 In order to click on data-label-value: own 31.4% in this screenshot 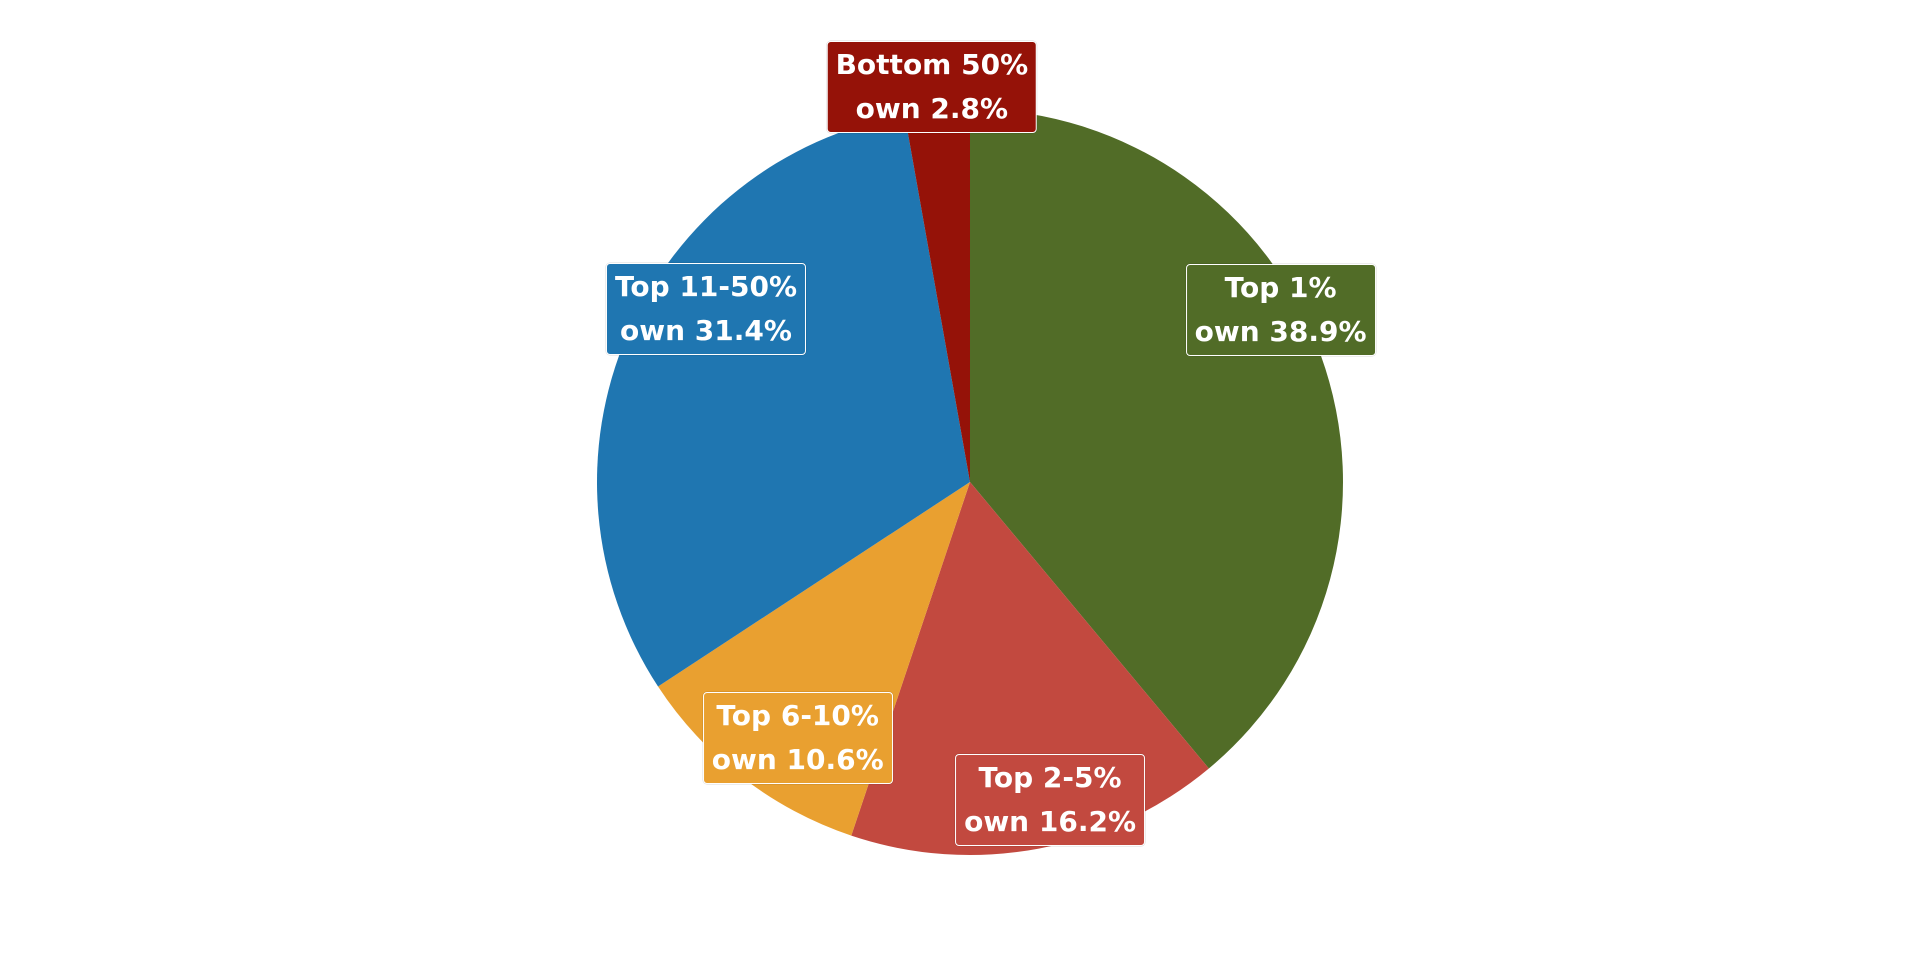, I will do `click(706, 330)`.